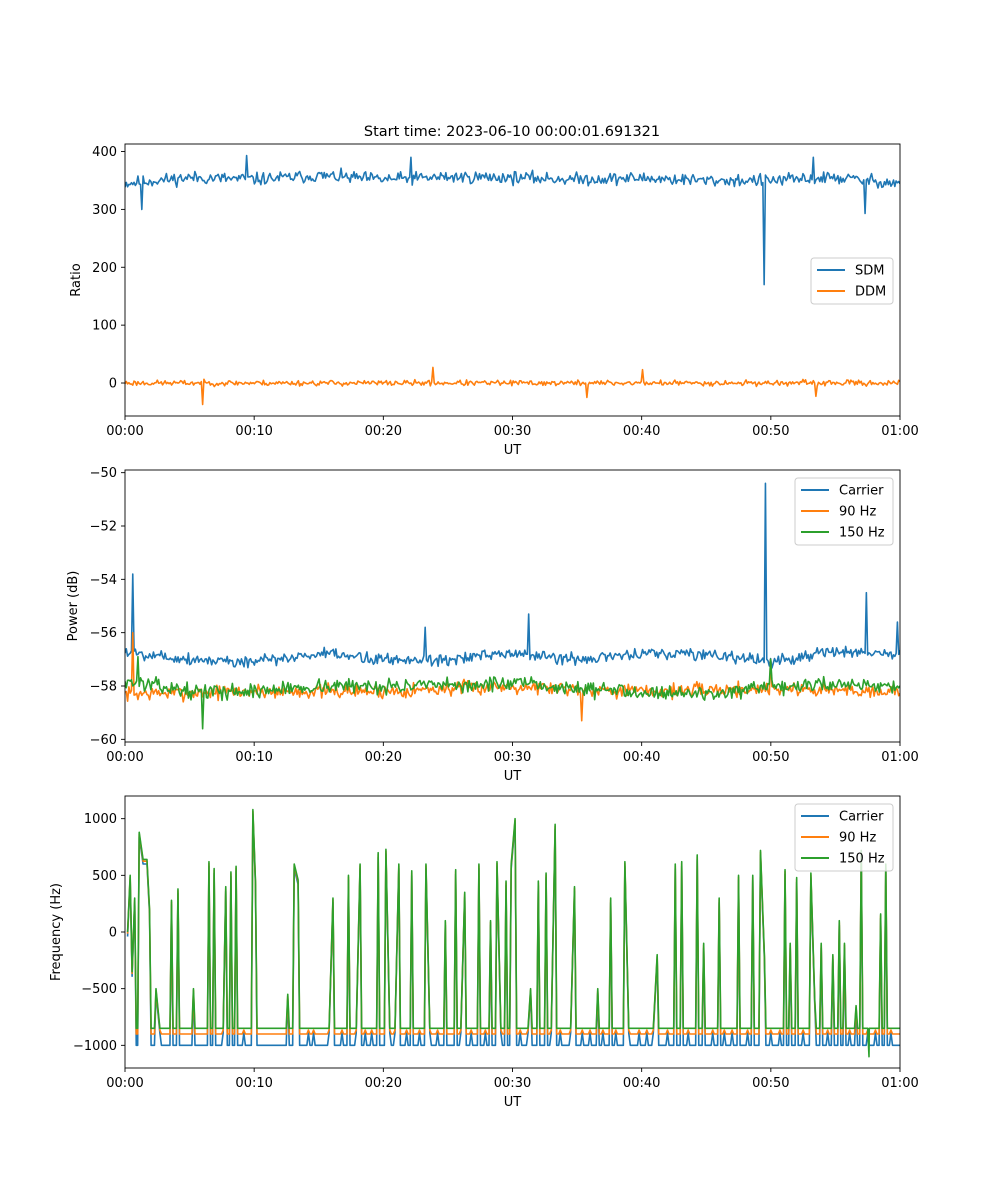 The height and width of the screenshot is (1204, 1000). I want to click on y-tick-label: 1000, so click(100, 819).